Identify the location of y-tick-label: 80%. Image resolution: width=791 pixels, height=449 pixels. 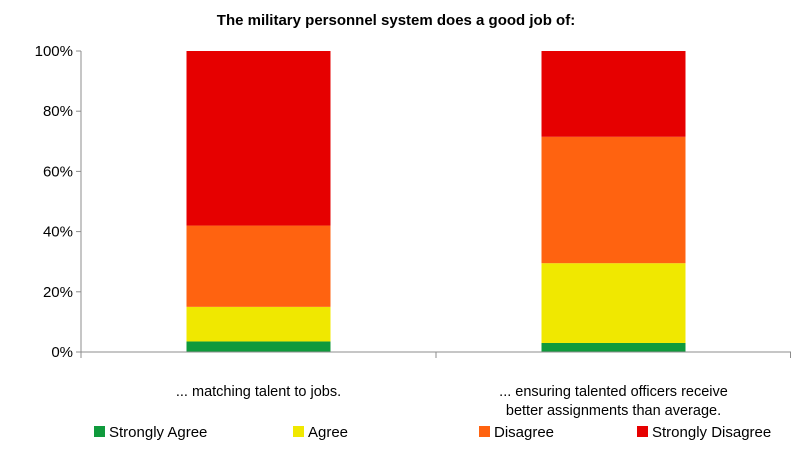
(58, 111).